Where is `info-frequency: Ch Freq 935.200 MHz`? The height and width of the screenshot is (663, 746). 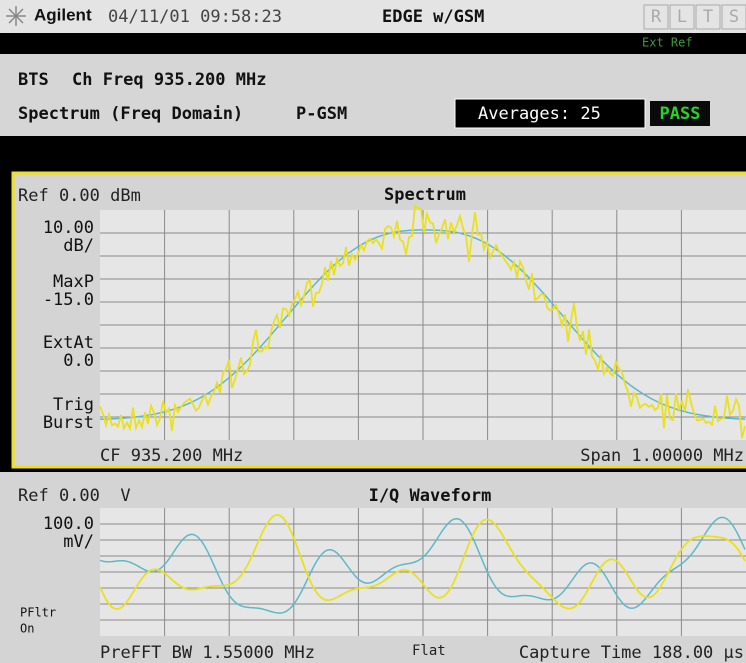 info-frequency: Ch Freq 935.200 MHz is located at coordinates (169, 80).